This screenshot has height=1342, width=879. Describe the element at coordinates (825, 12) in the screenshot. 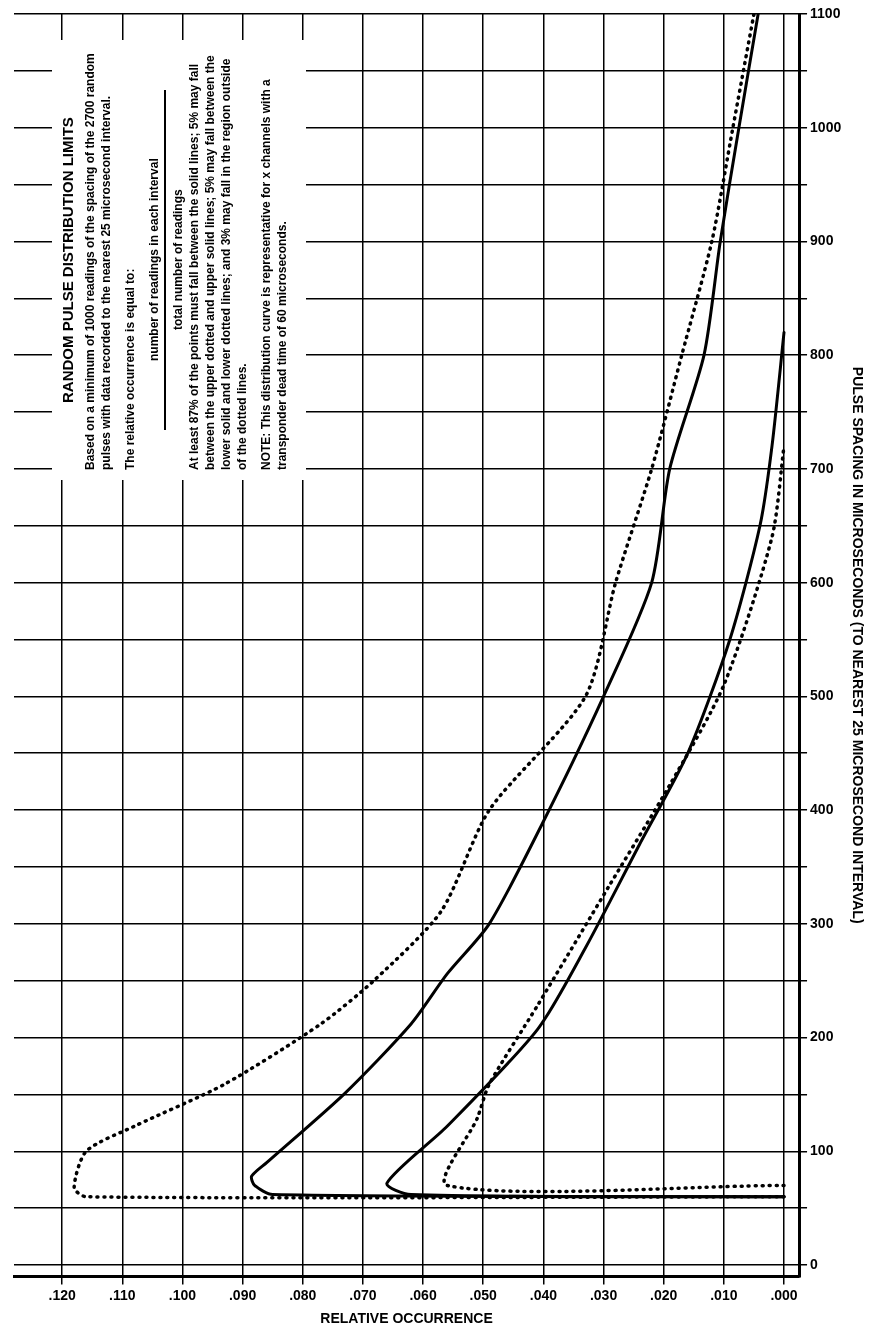

I see `y-tick-label: 1100` at that location.